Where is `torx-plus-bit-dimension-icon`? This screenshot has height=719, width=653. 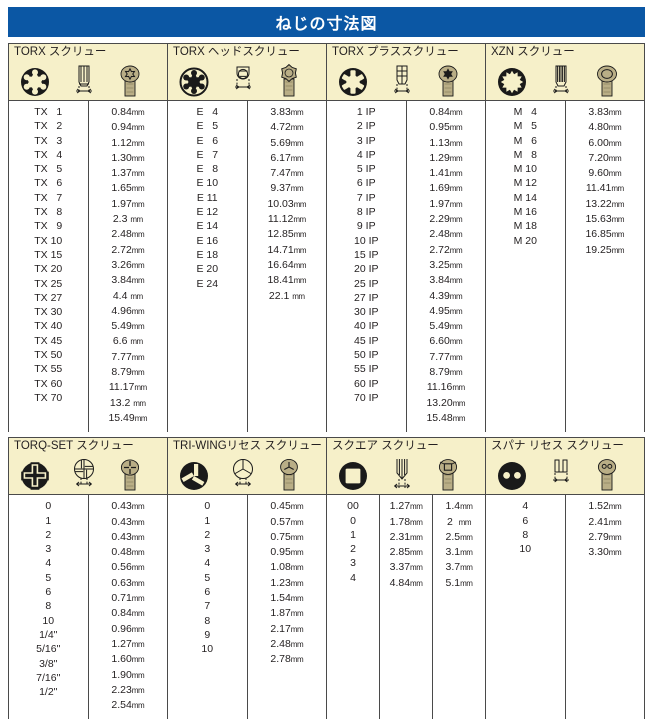
torx-plus-bit-dimension-icon is located at coordinates (402, 81).